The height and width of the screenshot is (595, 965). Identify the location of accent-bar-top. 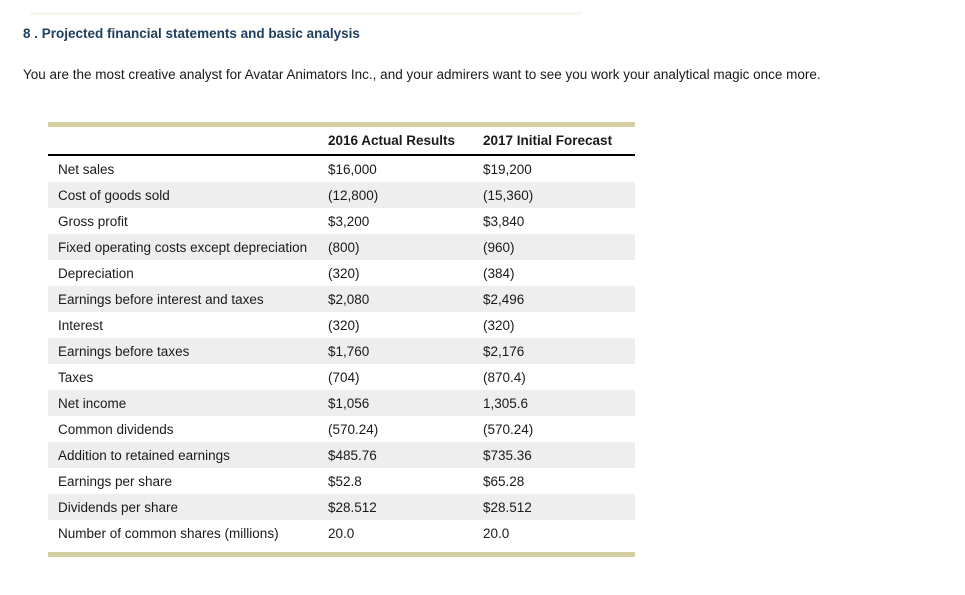
(341, 124).